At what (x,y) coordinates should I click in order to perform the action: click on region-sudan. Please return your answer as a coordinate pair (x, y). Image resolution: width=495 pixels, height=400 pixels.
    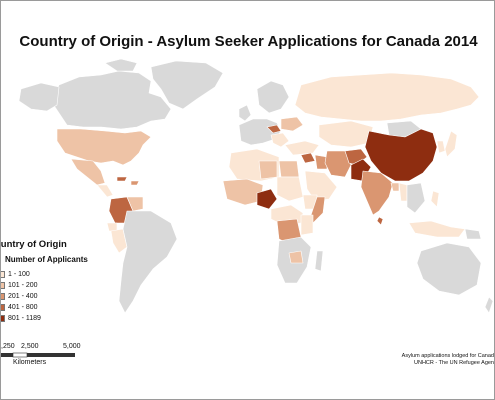
    Looking at the image, I should click on (290, 189).